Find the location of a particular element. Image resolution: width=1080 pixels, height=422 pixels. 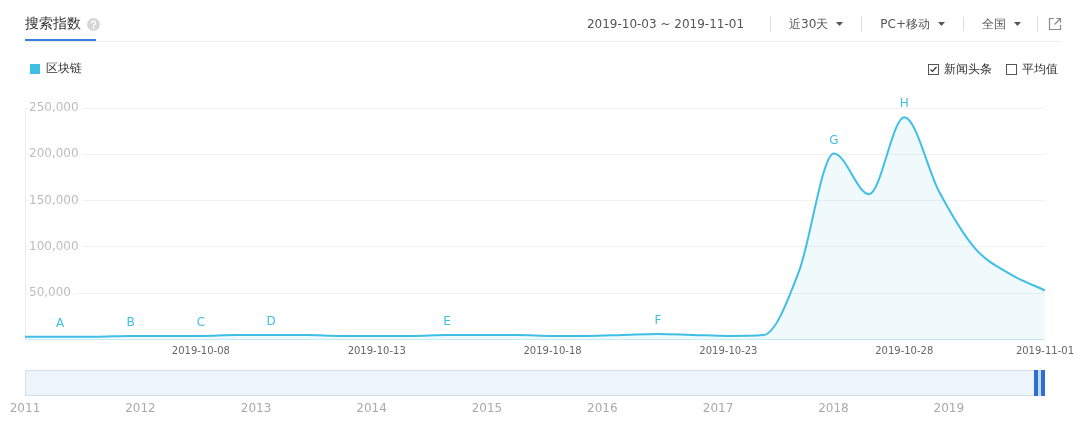

annotation: E is located at coordinates (447, 321).